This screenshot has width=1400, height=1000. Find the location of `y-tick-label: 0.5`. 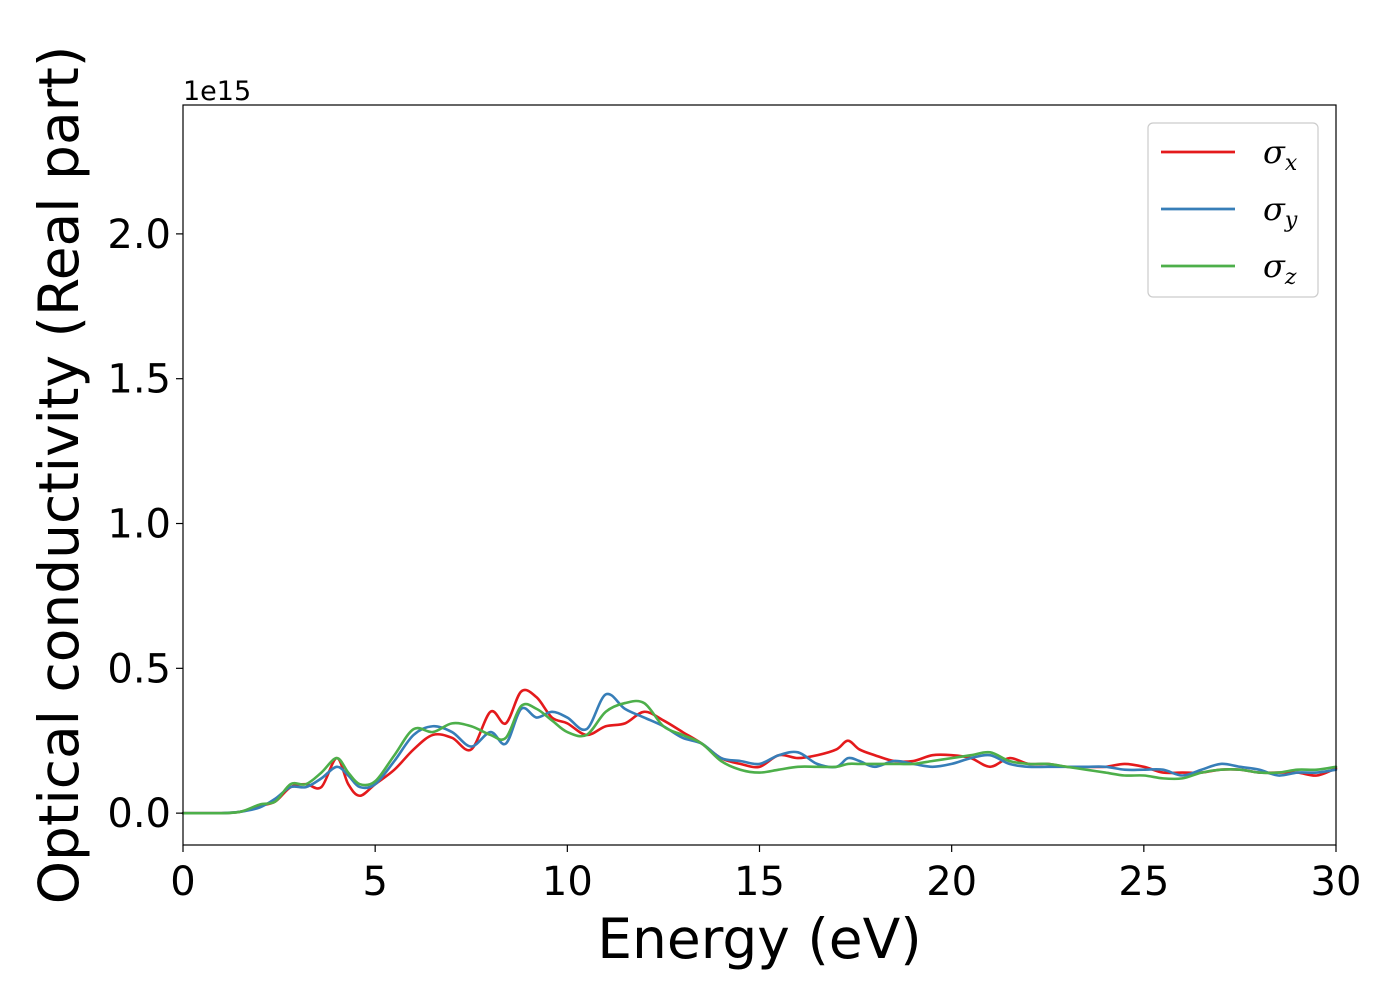

y-tick-label: 0.5 is located at coordinates (139, 669).